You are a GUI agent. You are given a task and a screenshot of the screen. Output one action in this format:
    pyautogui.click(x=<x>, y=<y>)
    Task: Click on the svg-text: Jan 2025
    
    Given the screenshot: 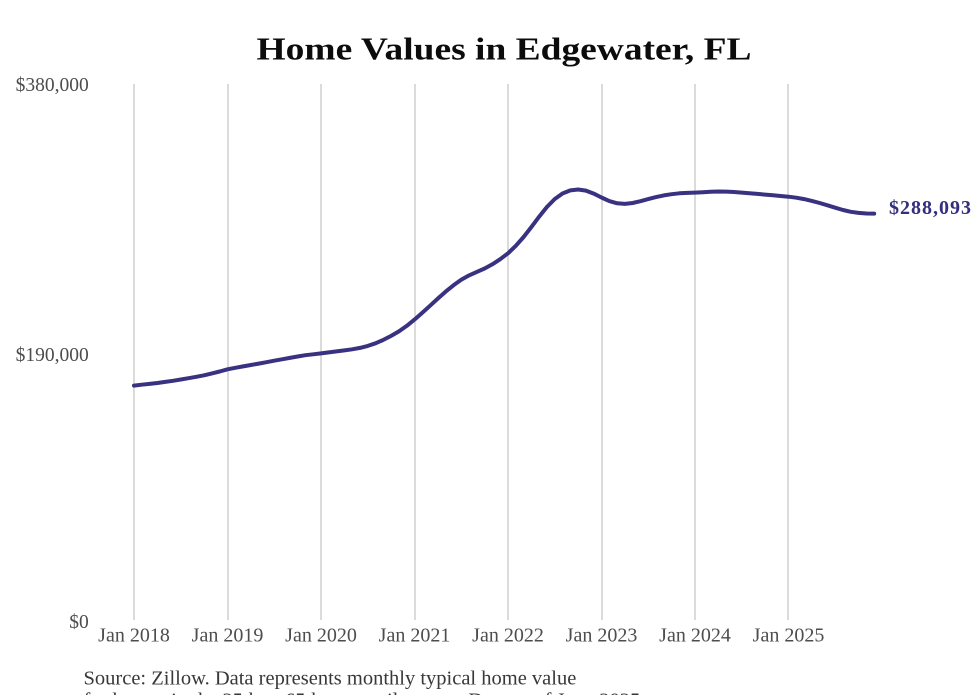 What is the action you would take?
    pyautogui.click(x=789, y=635)
    